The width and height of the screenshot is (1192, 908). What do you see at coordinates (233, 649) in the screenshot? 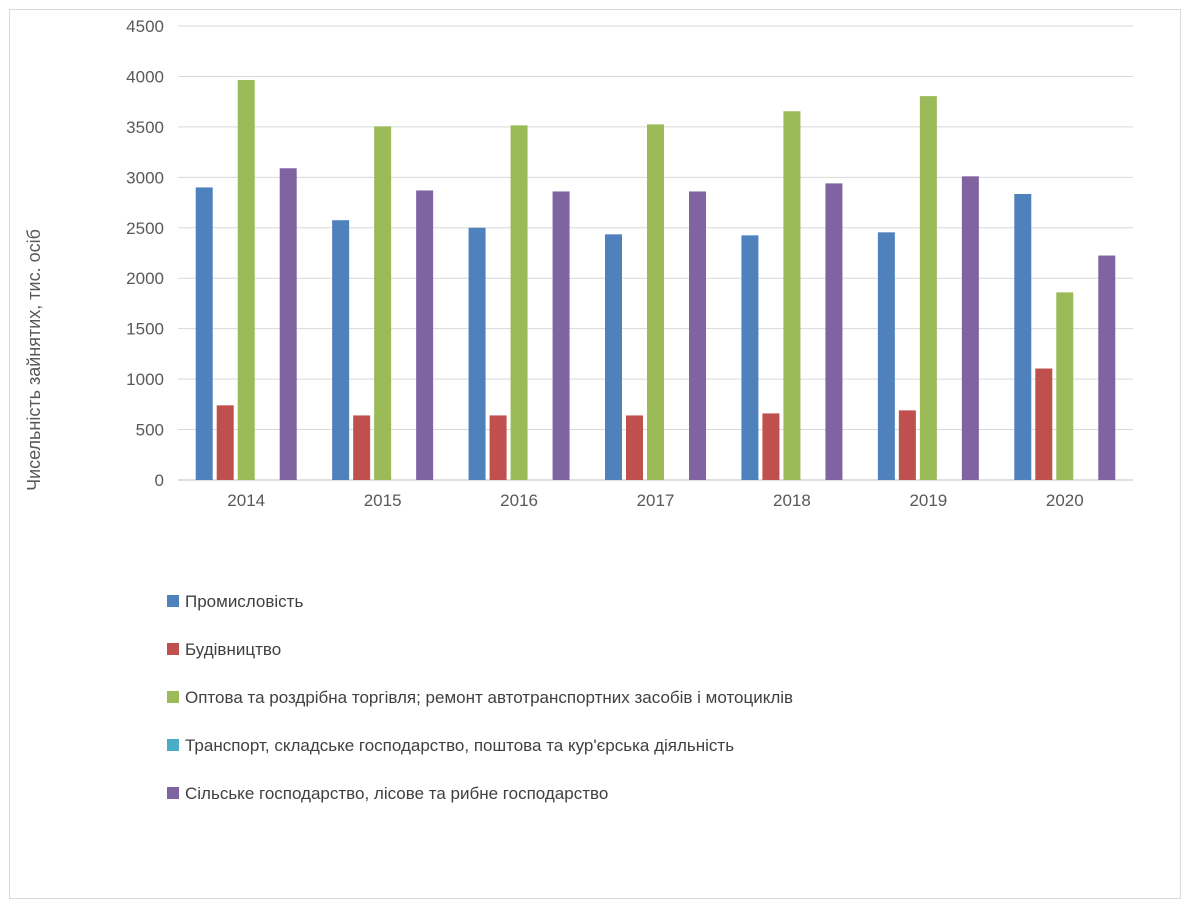
I see `legend-entry: Будівництво` at bounding box center [233, 649].